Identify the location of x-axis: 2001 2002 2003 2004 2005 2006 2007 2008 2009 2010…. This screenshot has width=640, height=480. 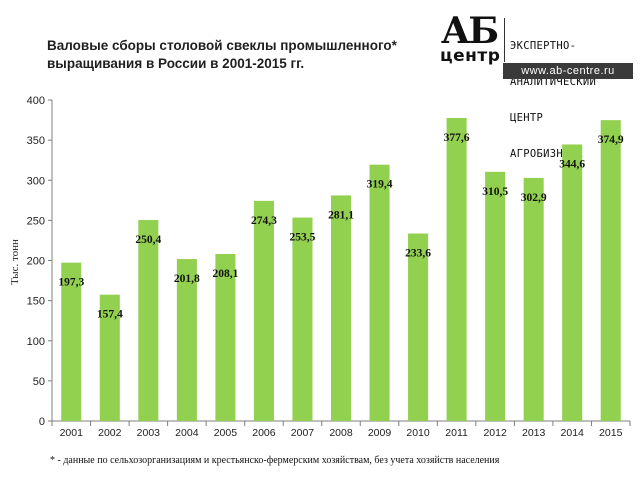
(341, 429).